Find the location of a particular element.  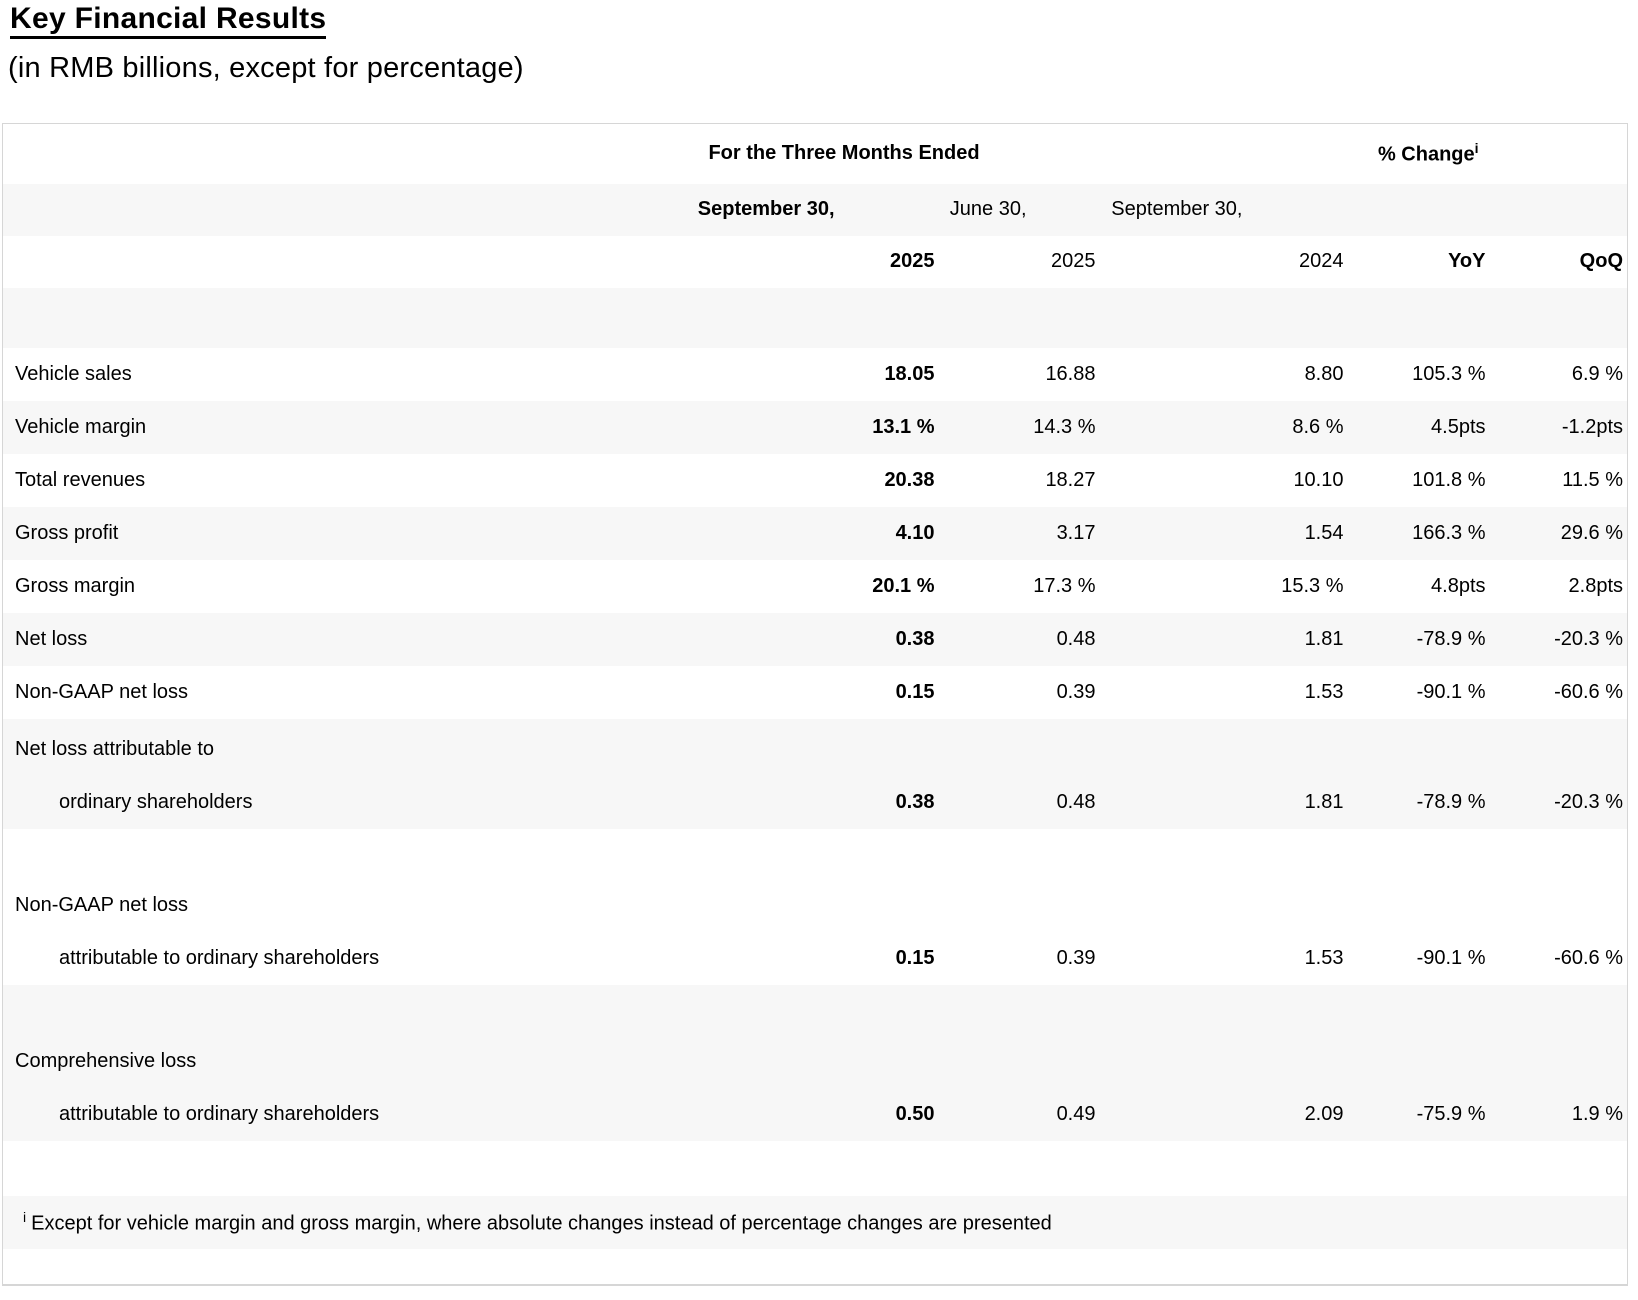

row-label: Gross margin is located at coordinates (75, 585).